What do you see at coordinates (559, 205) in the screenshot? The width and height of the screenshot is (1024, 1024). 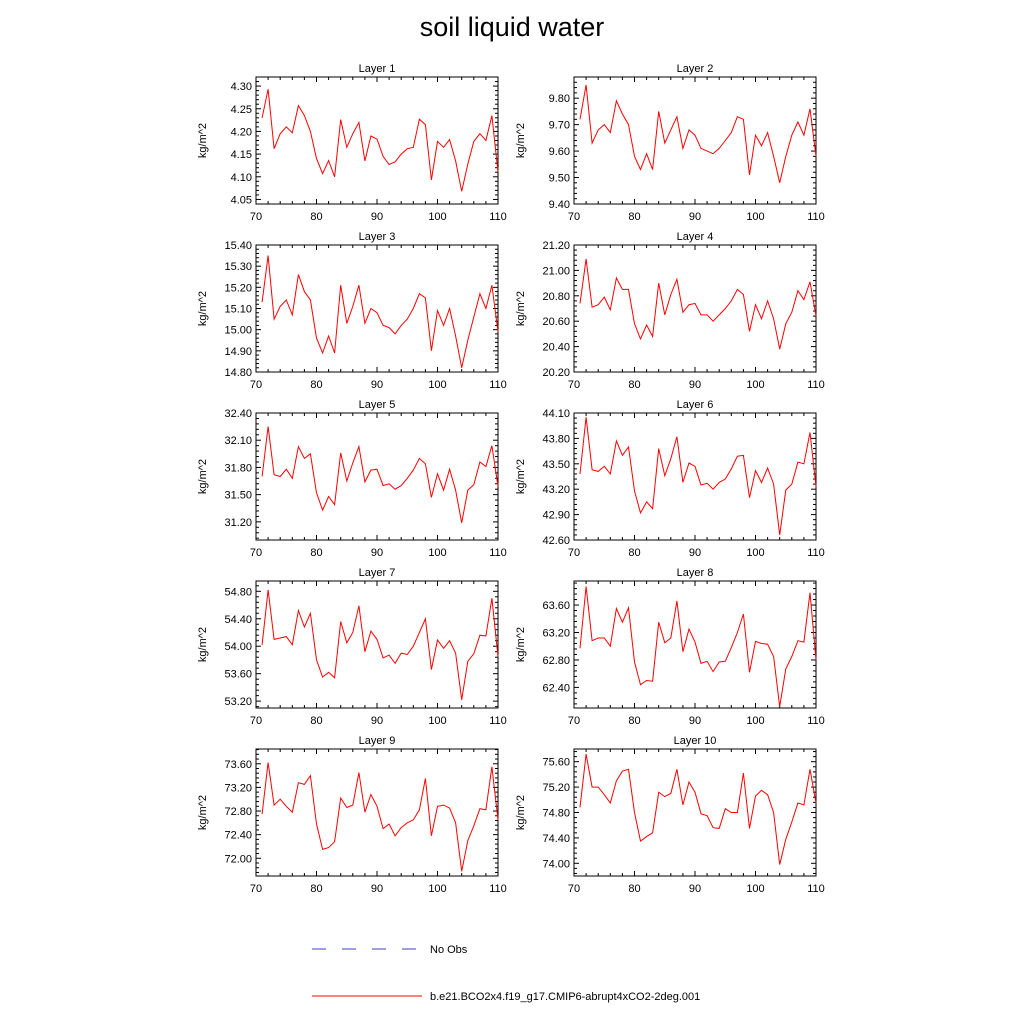 I see `y-tick-label: 9.40` at bounding box center [559, 205].